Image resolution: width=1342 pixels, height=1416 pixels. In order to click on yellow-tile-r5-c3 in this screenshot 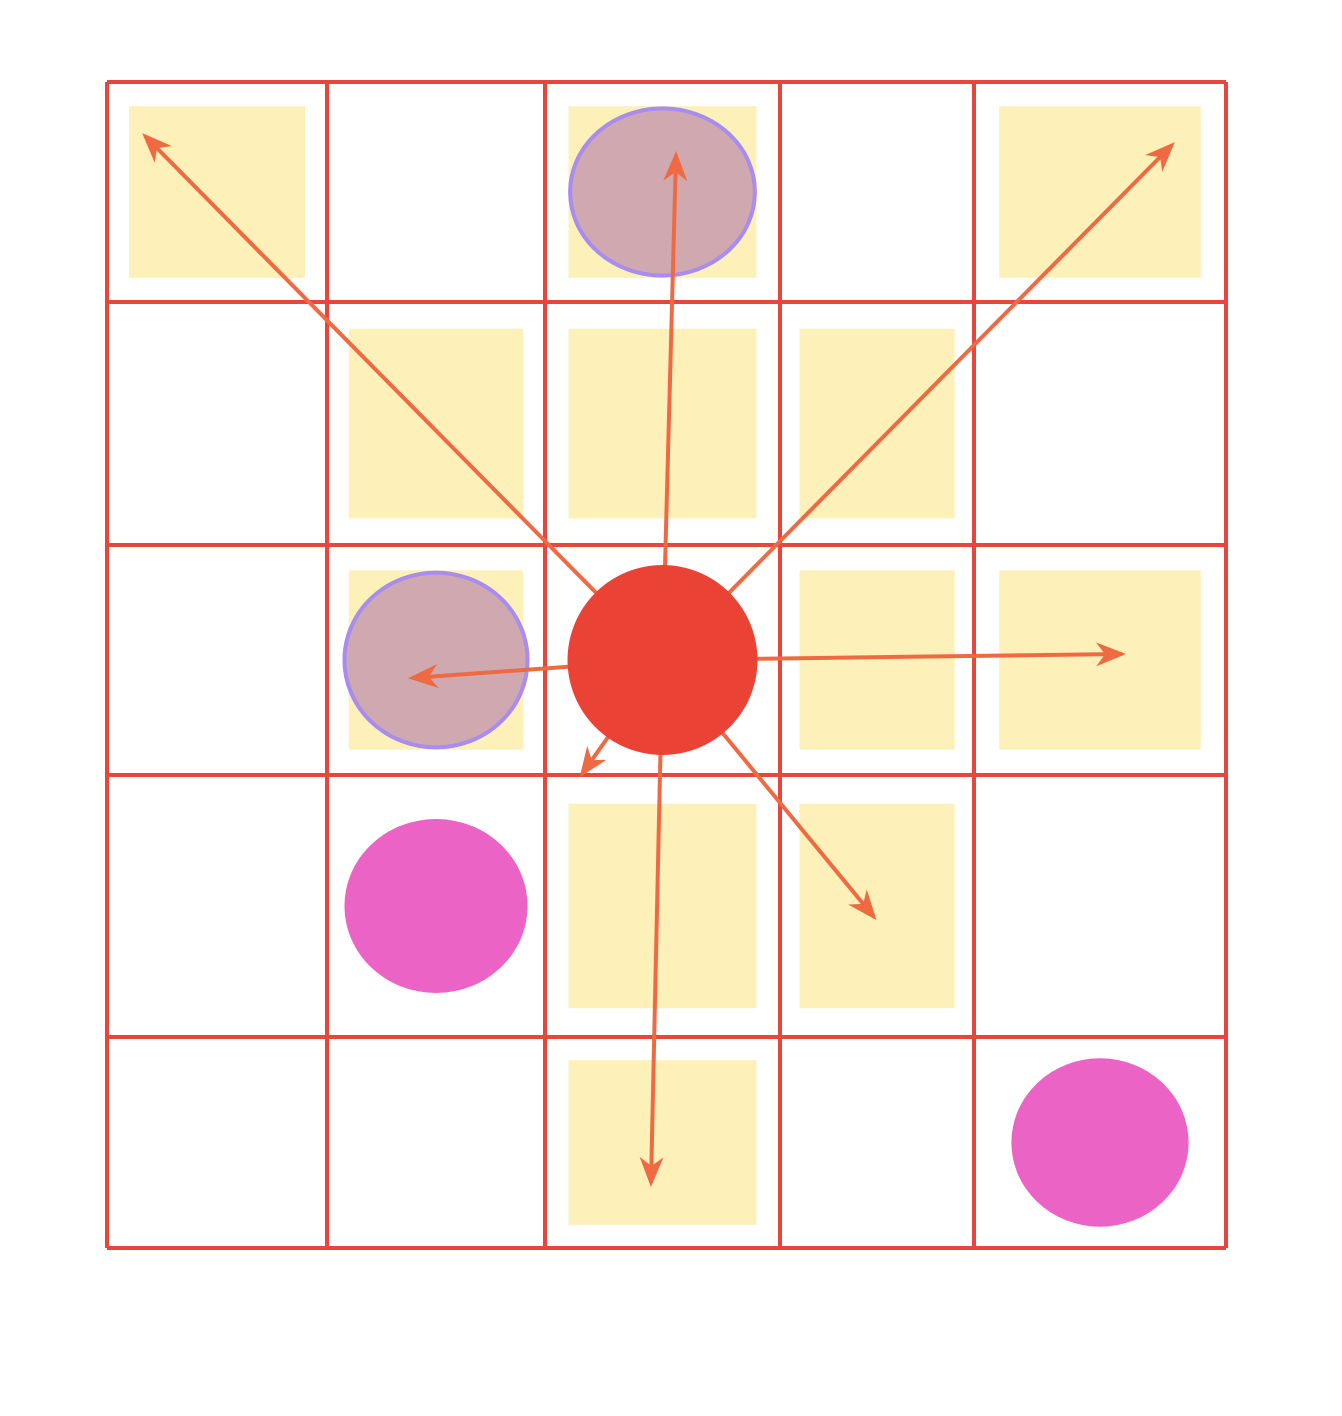, I will do `click(662, 1142)`.